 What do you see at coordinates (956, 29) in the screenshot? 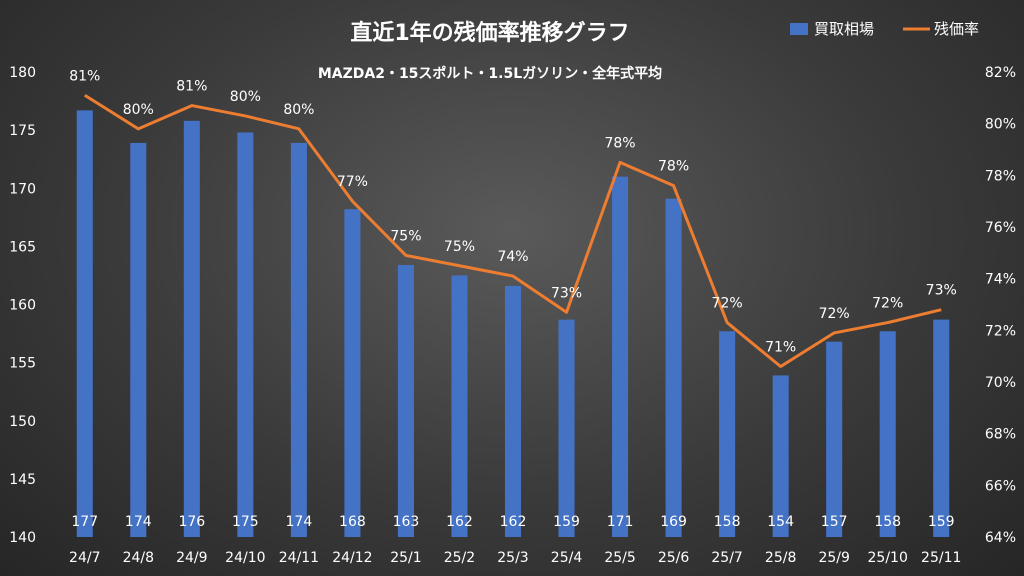
I see `legend-label-line: 残価率` at bounding box center [956, 29].